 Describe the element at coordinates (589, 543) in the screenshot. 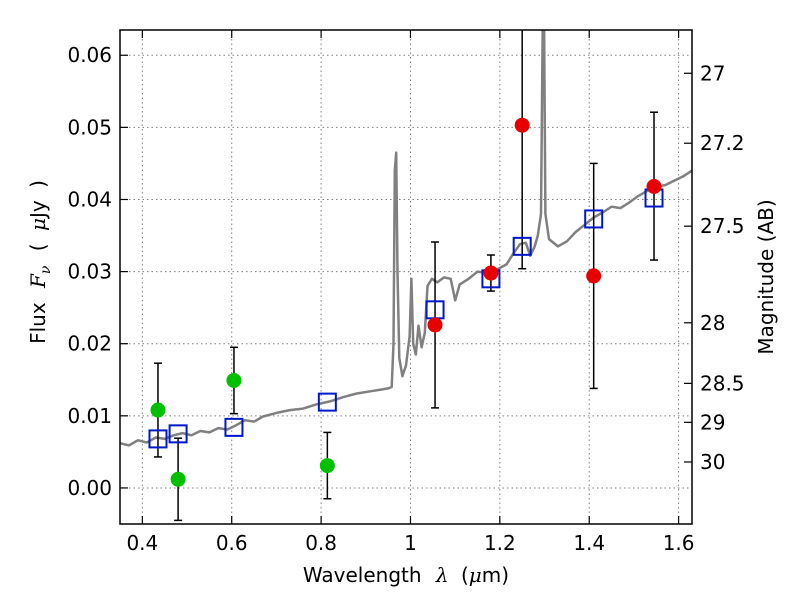

I see `x-tick-label: 1.4` at that location.